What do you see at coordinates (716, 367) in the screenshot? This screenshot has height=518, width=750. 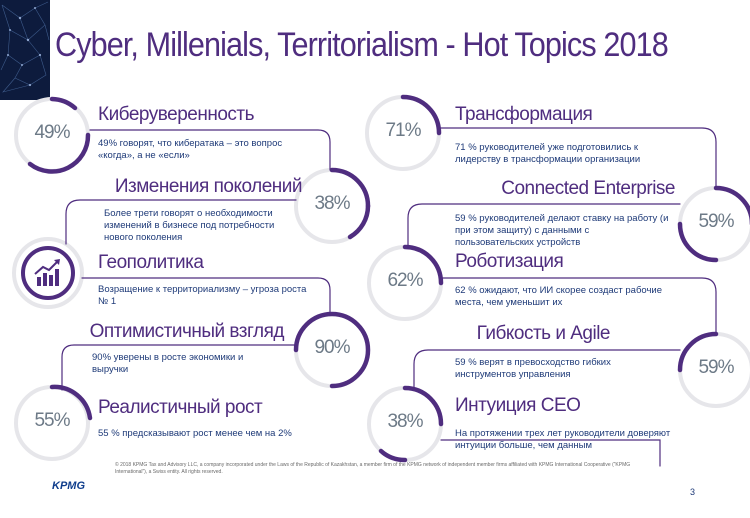 I see `agile-percent: 59%` at bounding box center [716, 367].